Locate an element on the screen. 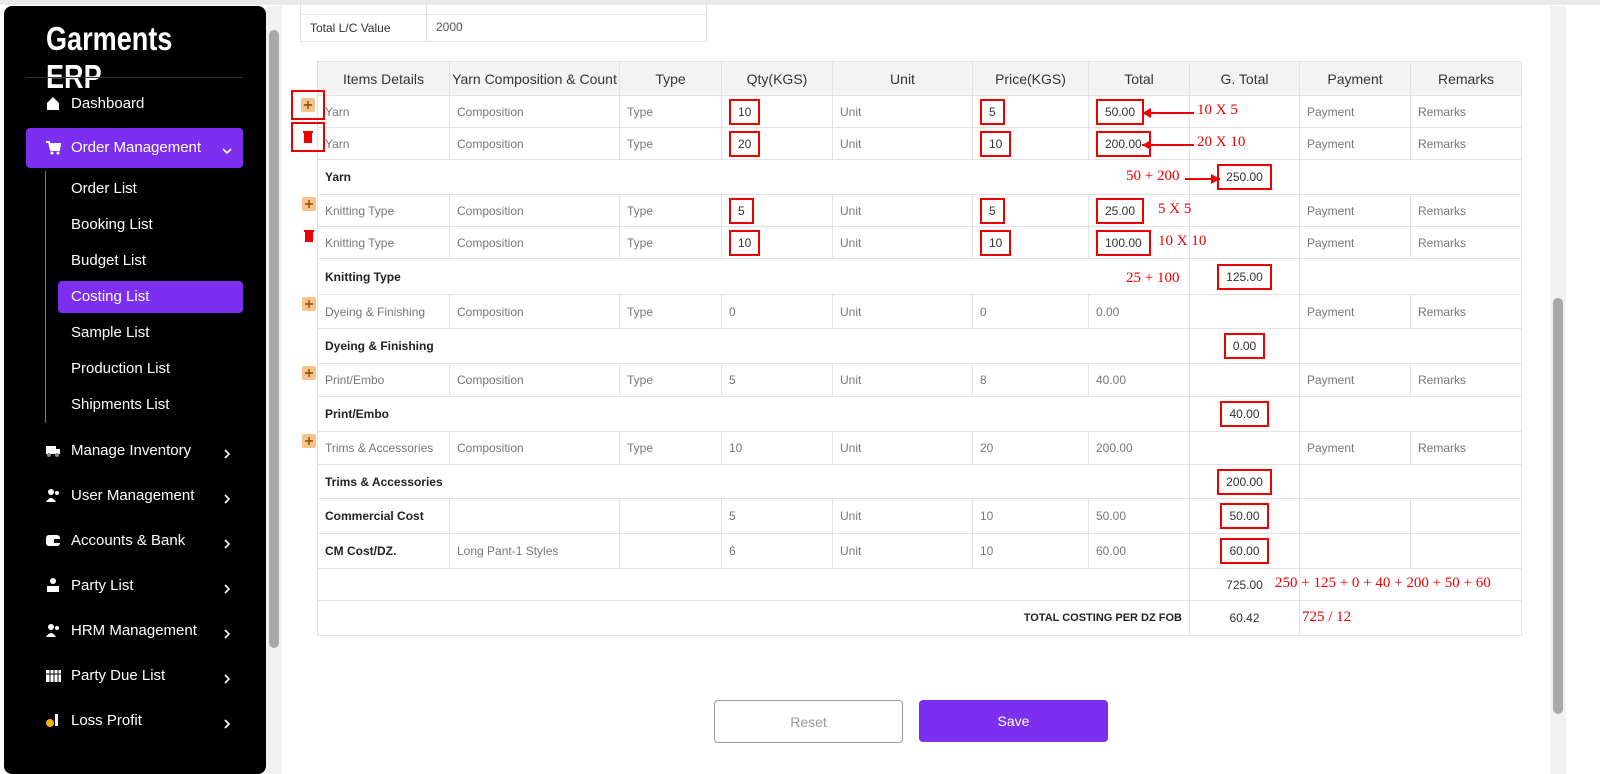 The image size is (1600, 774). submenu-item: Sample List is located at coordinates (110, 332).